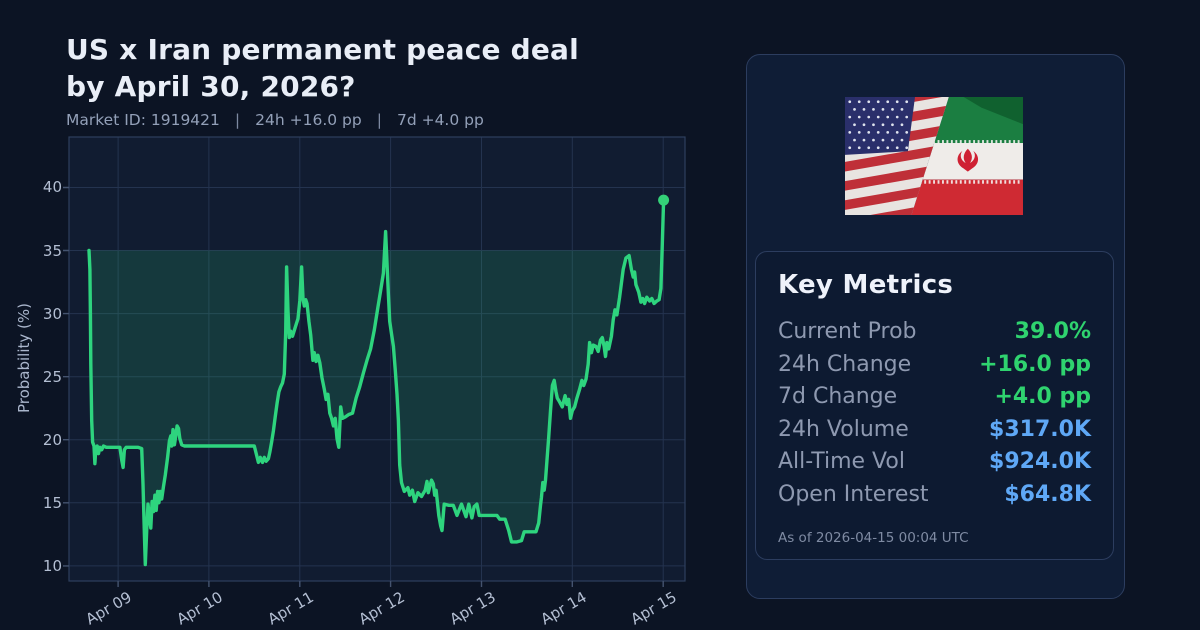  What do you see at coordinates (322, 49) in the screenshot?
I see `page-title-line1: US x Iran permanent peace deal` at bounding box center [322, 49].